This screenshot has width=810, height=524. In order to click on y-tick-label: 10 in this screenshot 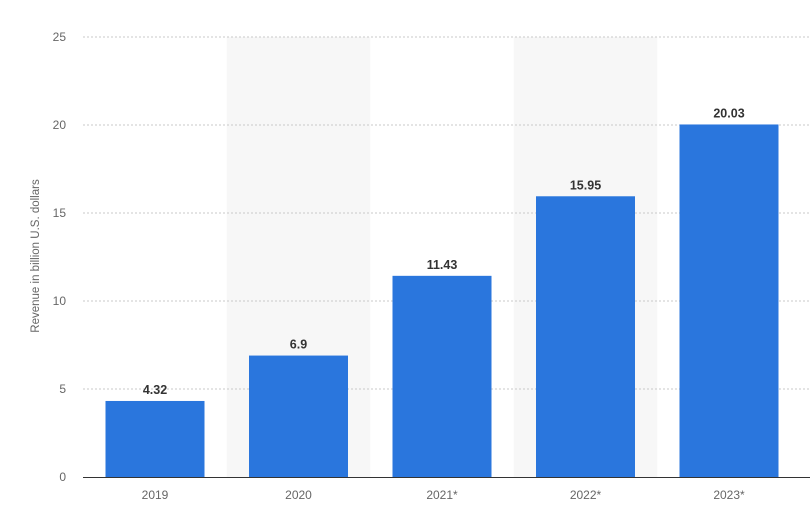, I will do `click(60, 301)`.